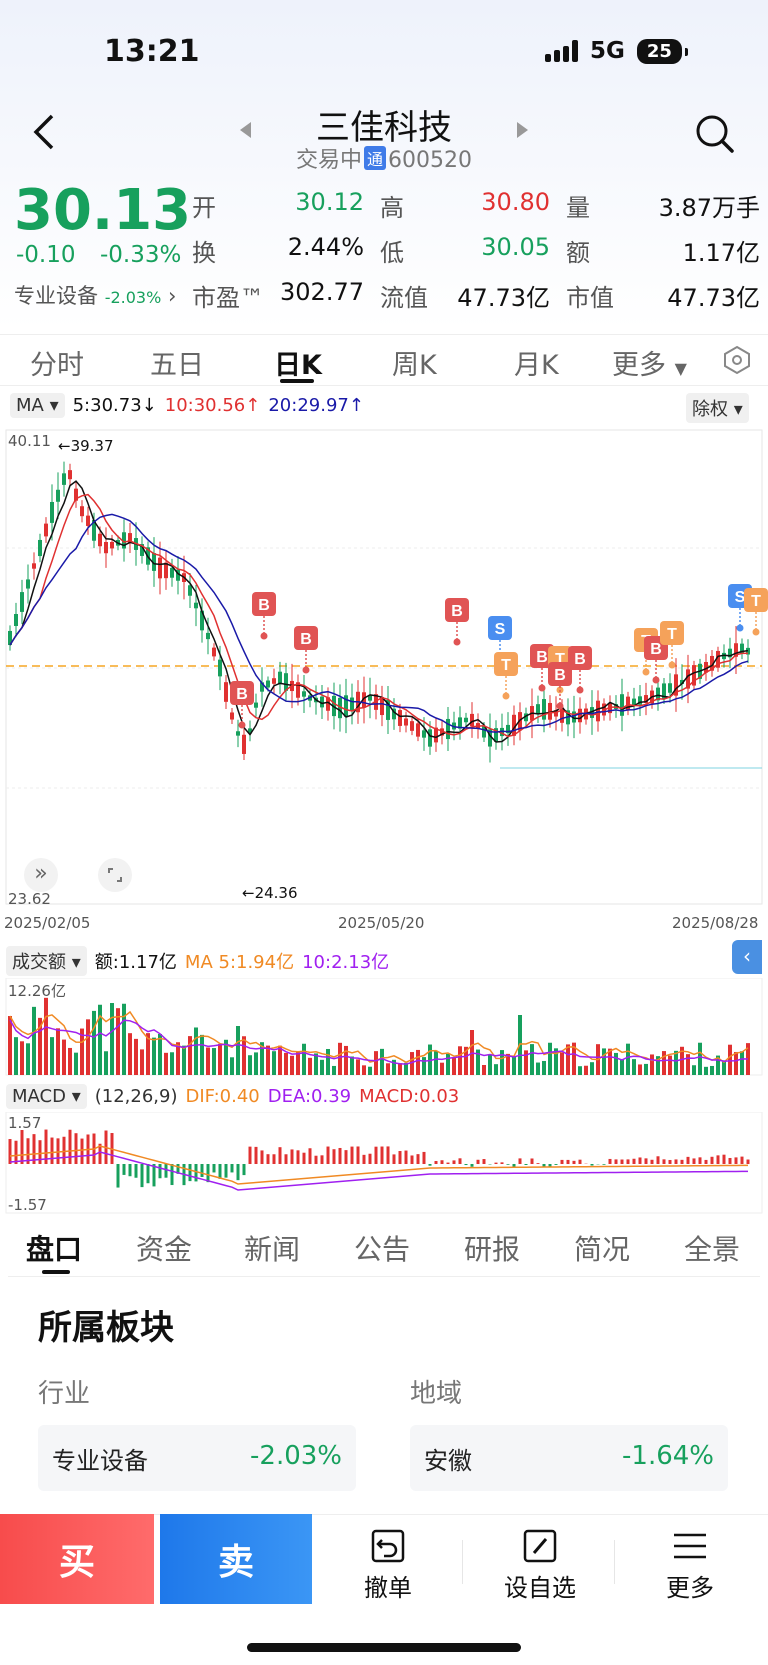 Image resolution: width=768 pixels, height=1665 pixels. I want to click on tab-news: 新闻, so click(272, 1249).